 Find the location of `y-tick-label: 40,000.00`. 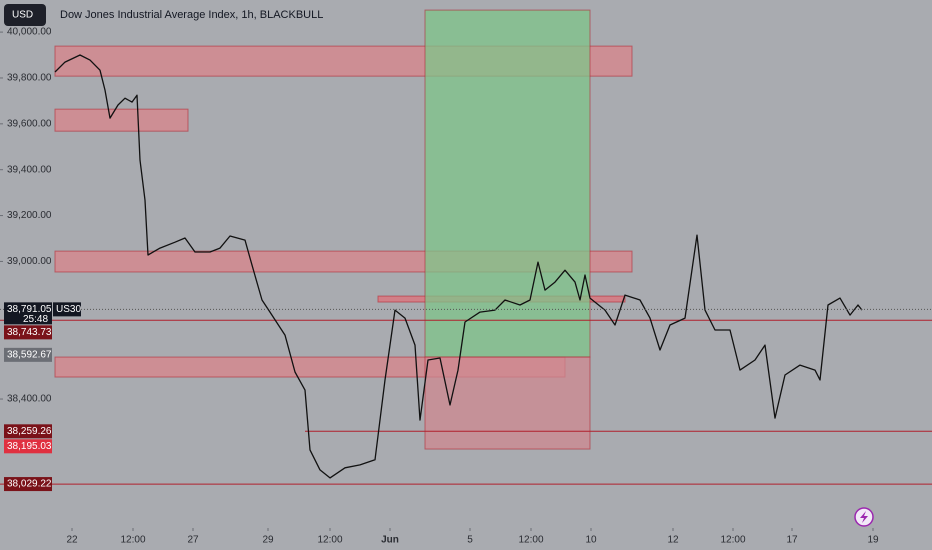

y-tick-label: 40,000.00 is located at coordinates (29, 32).